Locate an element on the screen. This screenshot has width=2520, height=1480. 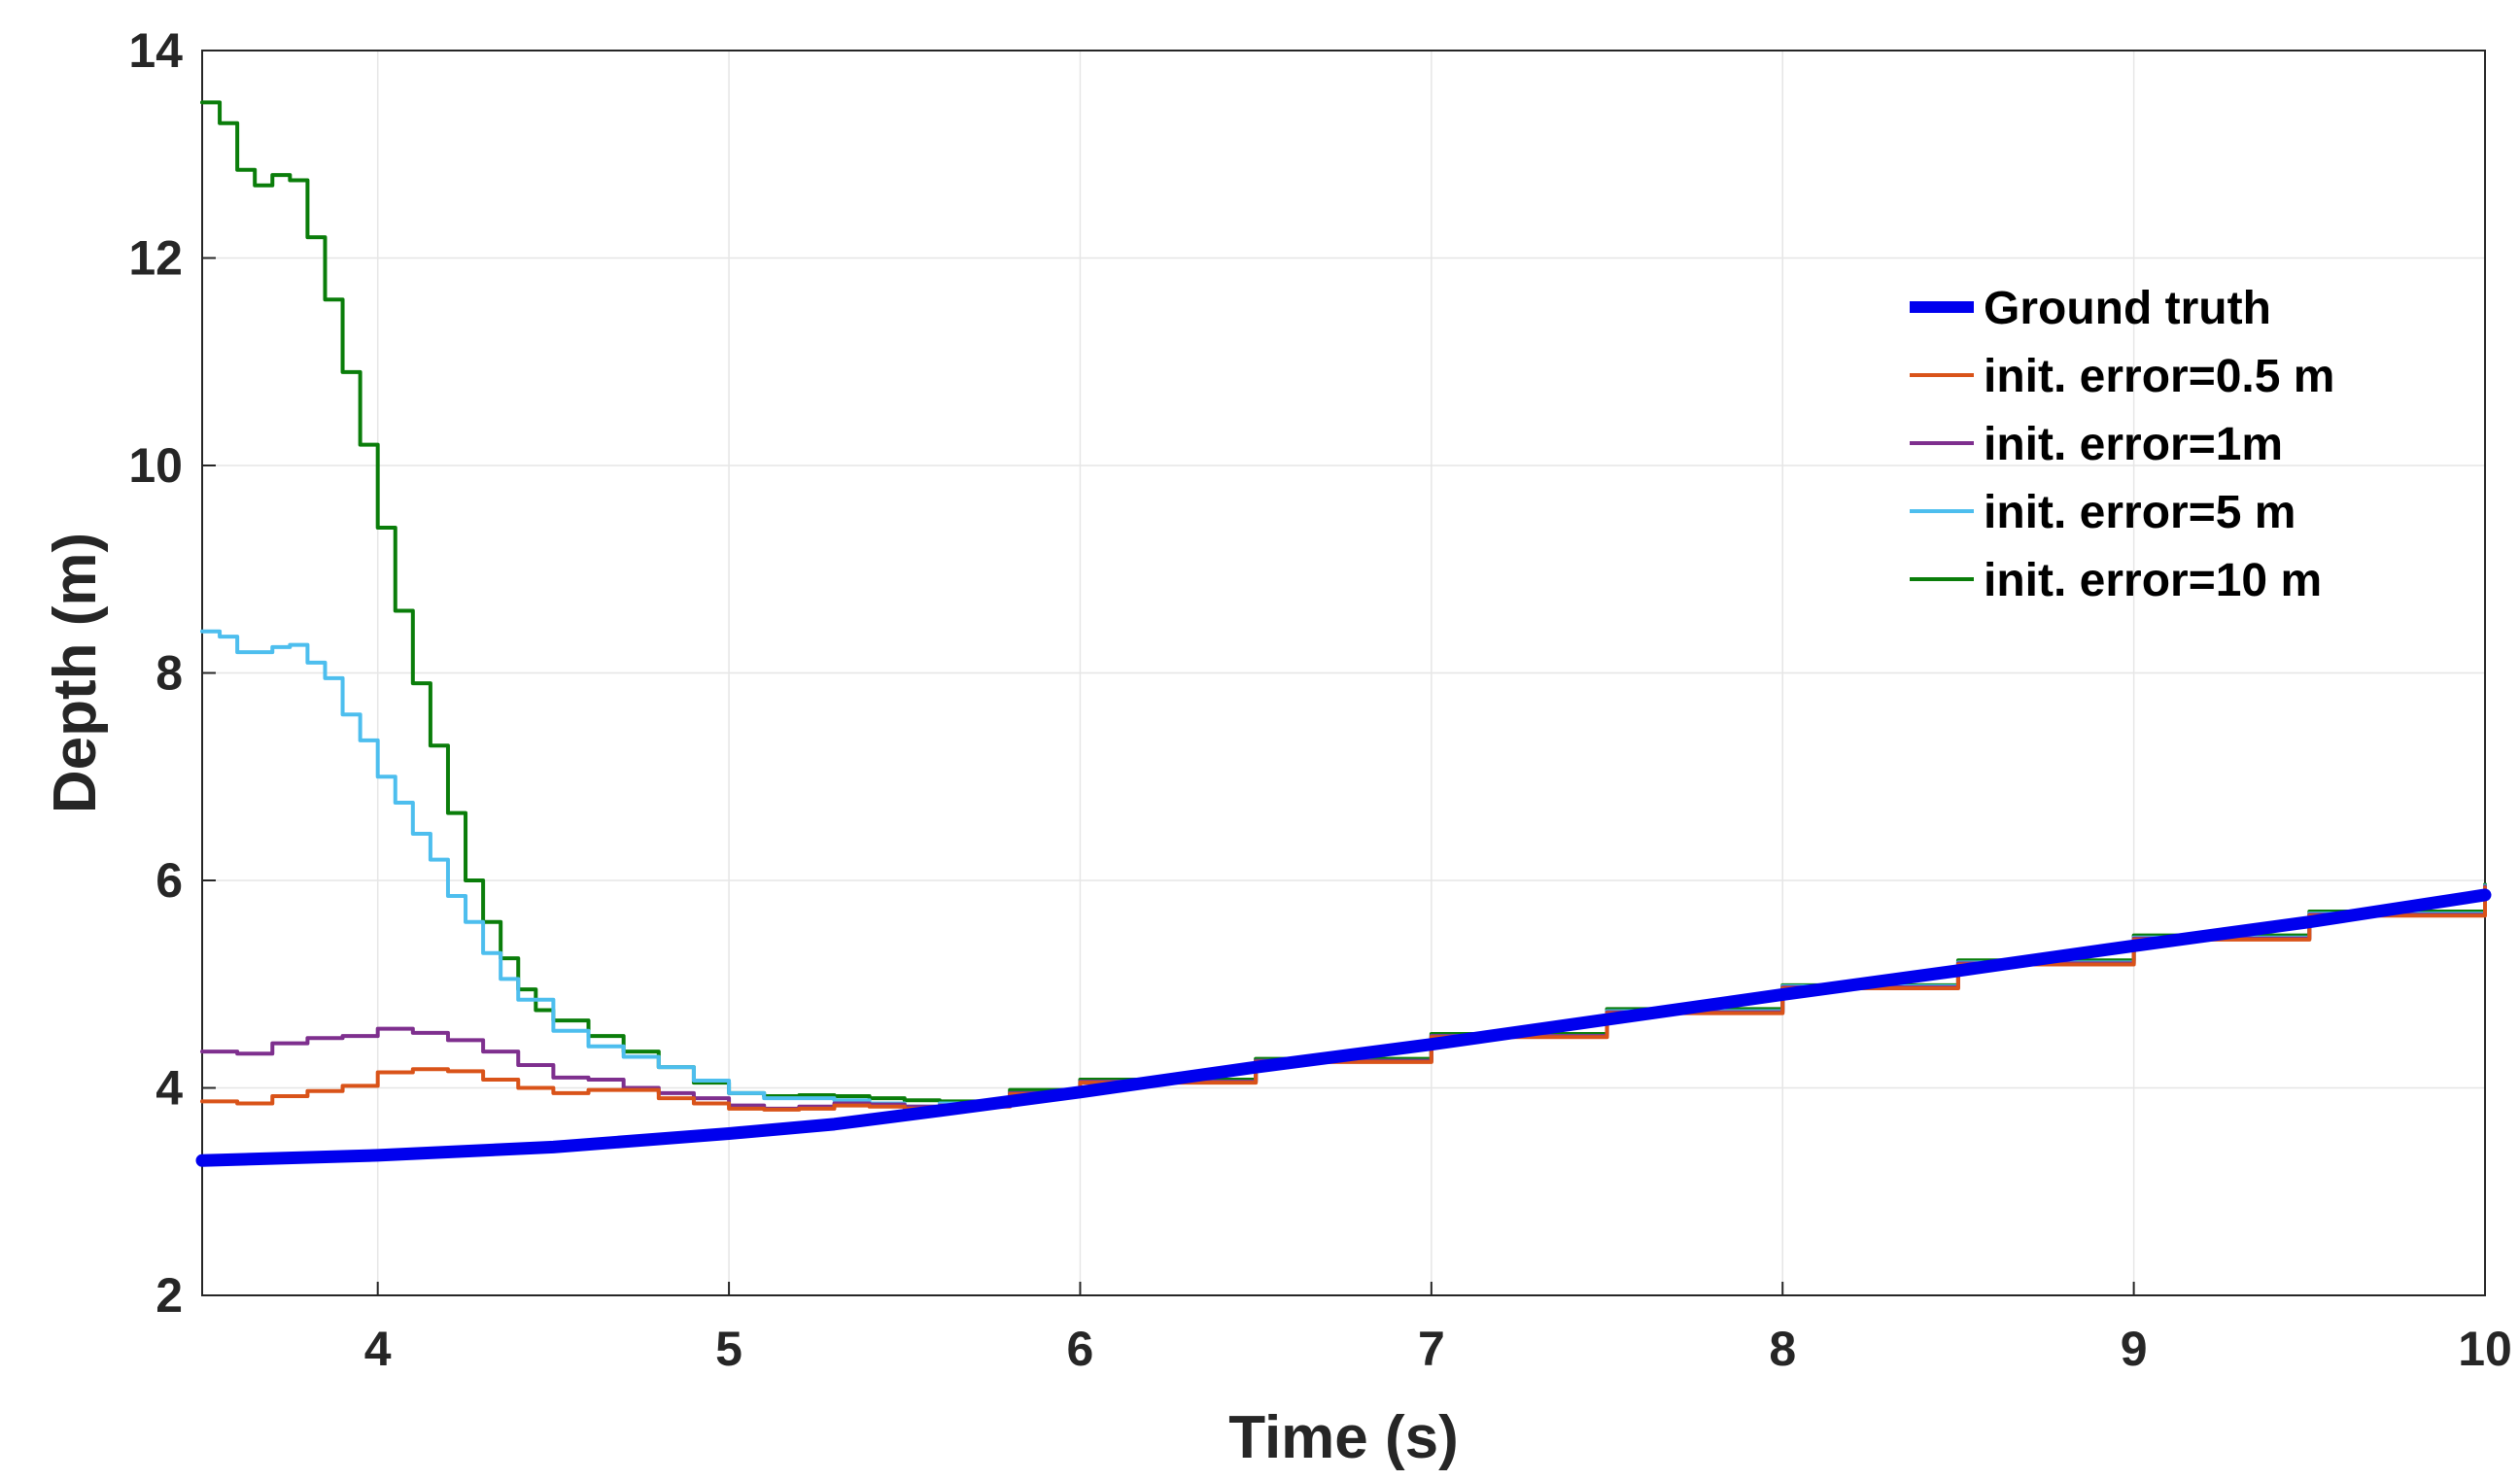
x-tick-label: 8 is located at coordinates (1782, 1349).